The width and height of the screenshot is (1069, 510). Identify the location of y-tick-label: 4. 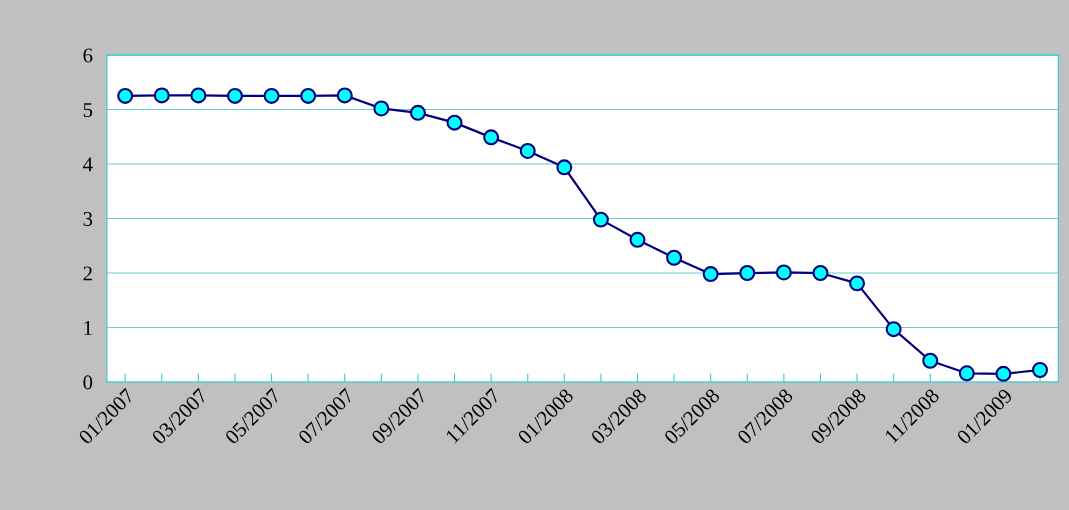
(88, 164).